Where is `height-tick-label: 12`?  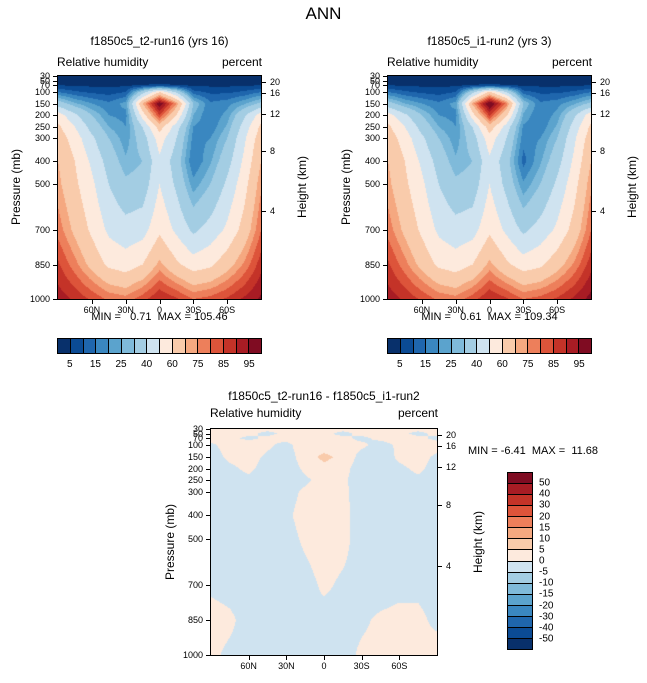
height-tick-label: 12 is located at coordinates (275, 113).